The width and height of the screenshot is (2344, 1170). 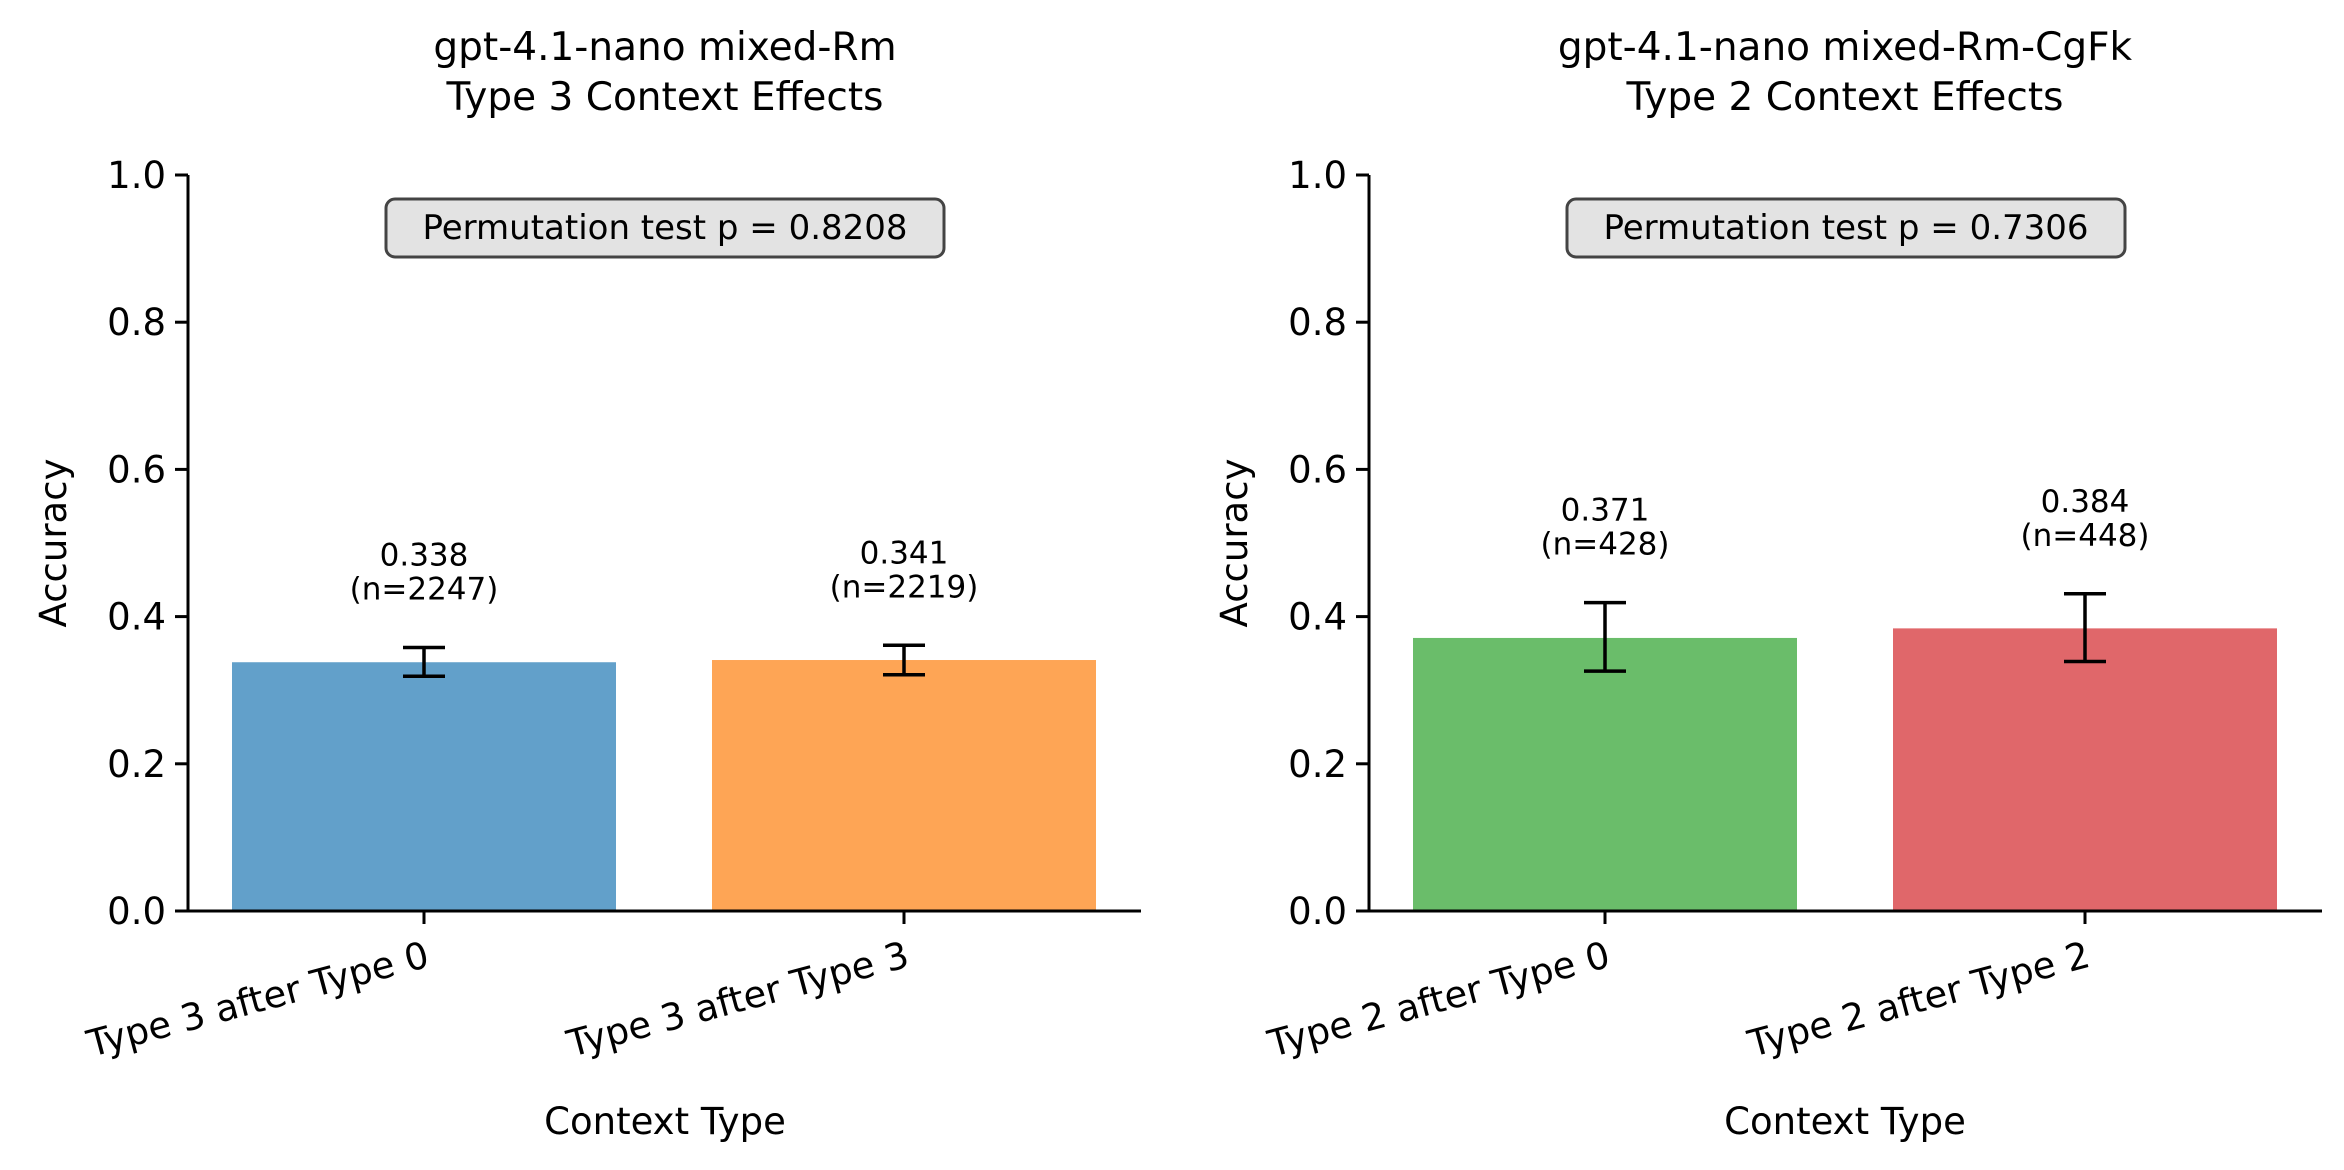 What do you see at coordinates (1605, 545) in the screenshot?
I see `data-label-n: (n=428)` at bounding box center [1605, 545].